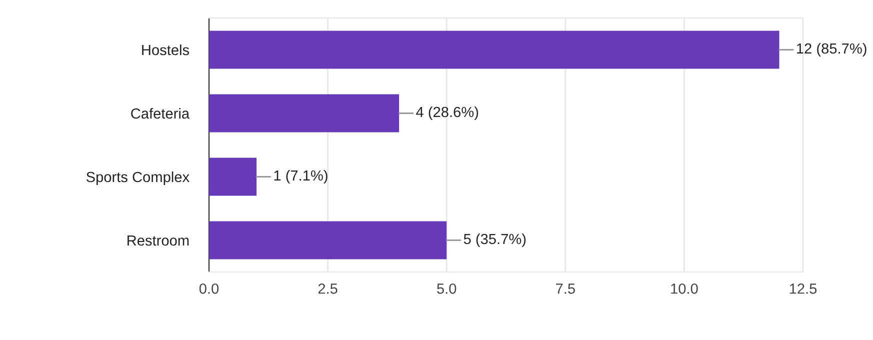 The height and width of the screenshot is (340, 873). What do you see at coordinates (138, 178) in the screenshot?
I see `y-tick-label: Sports Complex` at bounding box center [138, 178].